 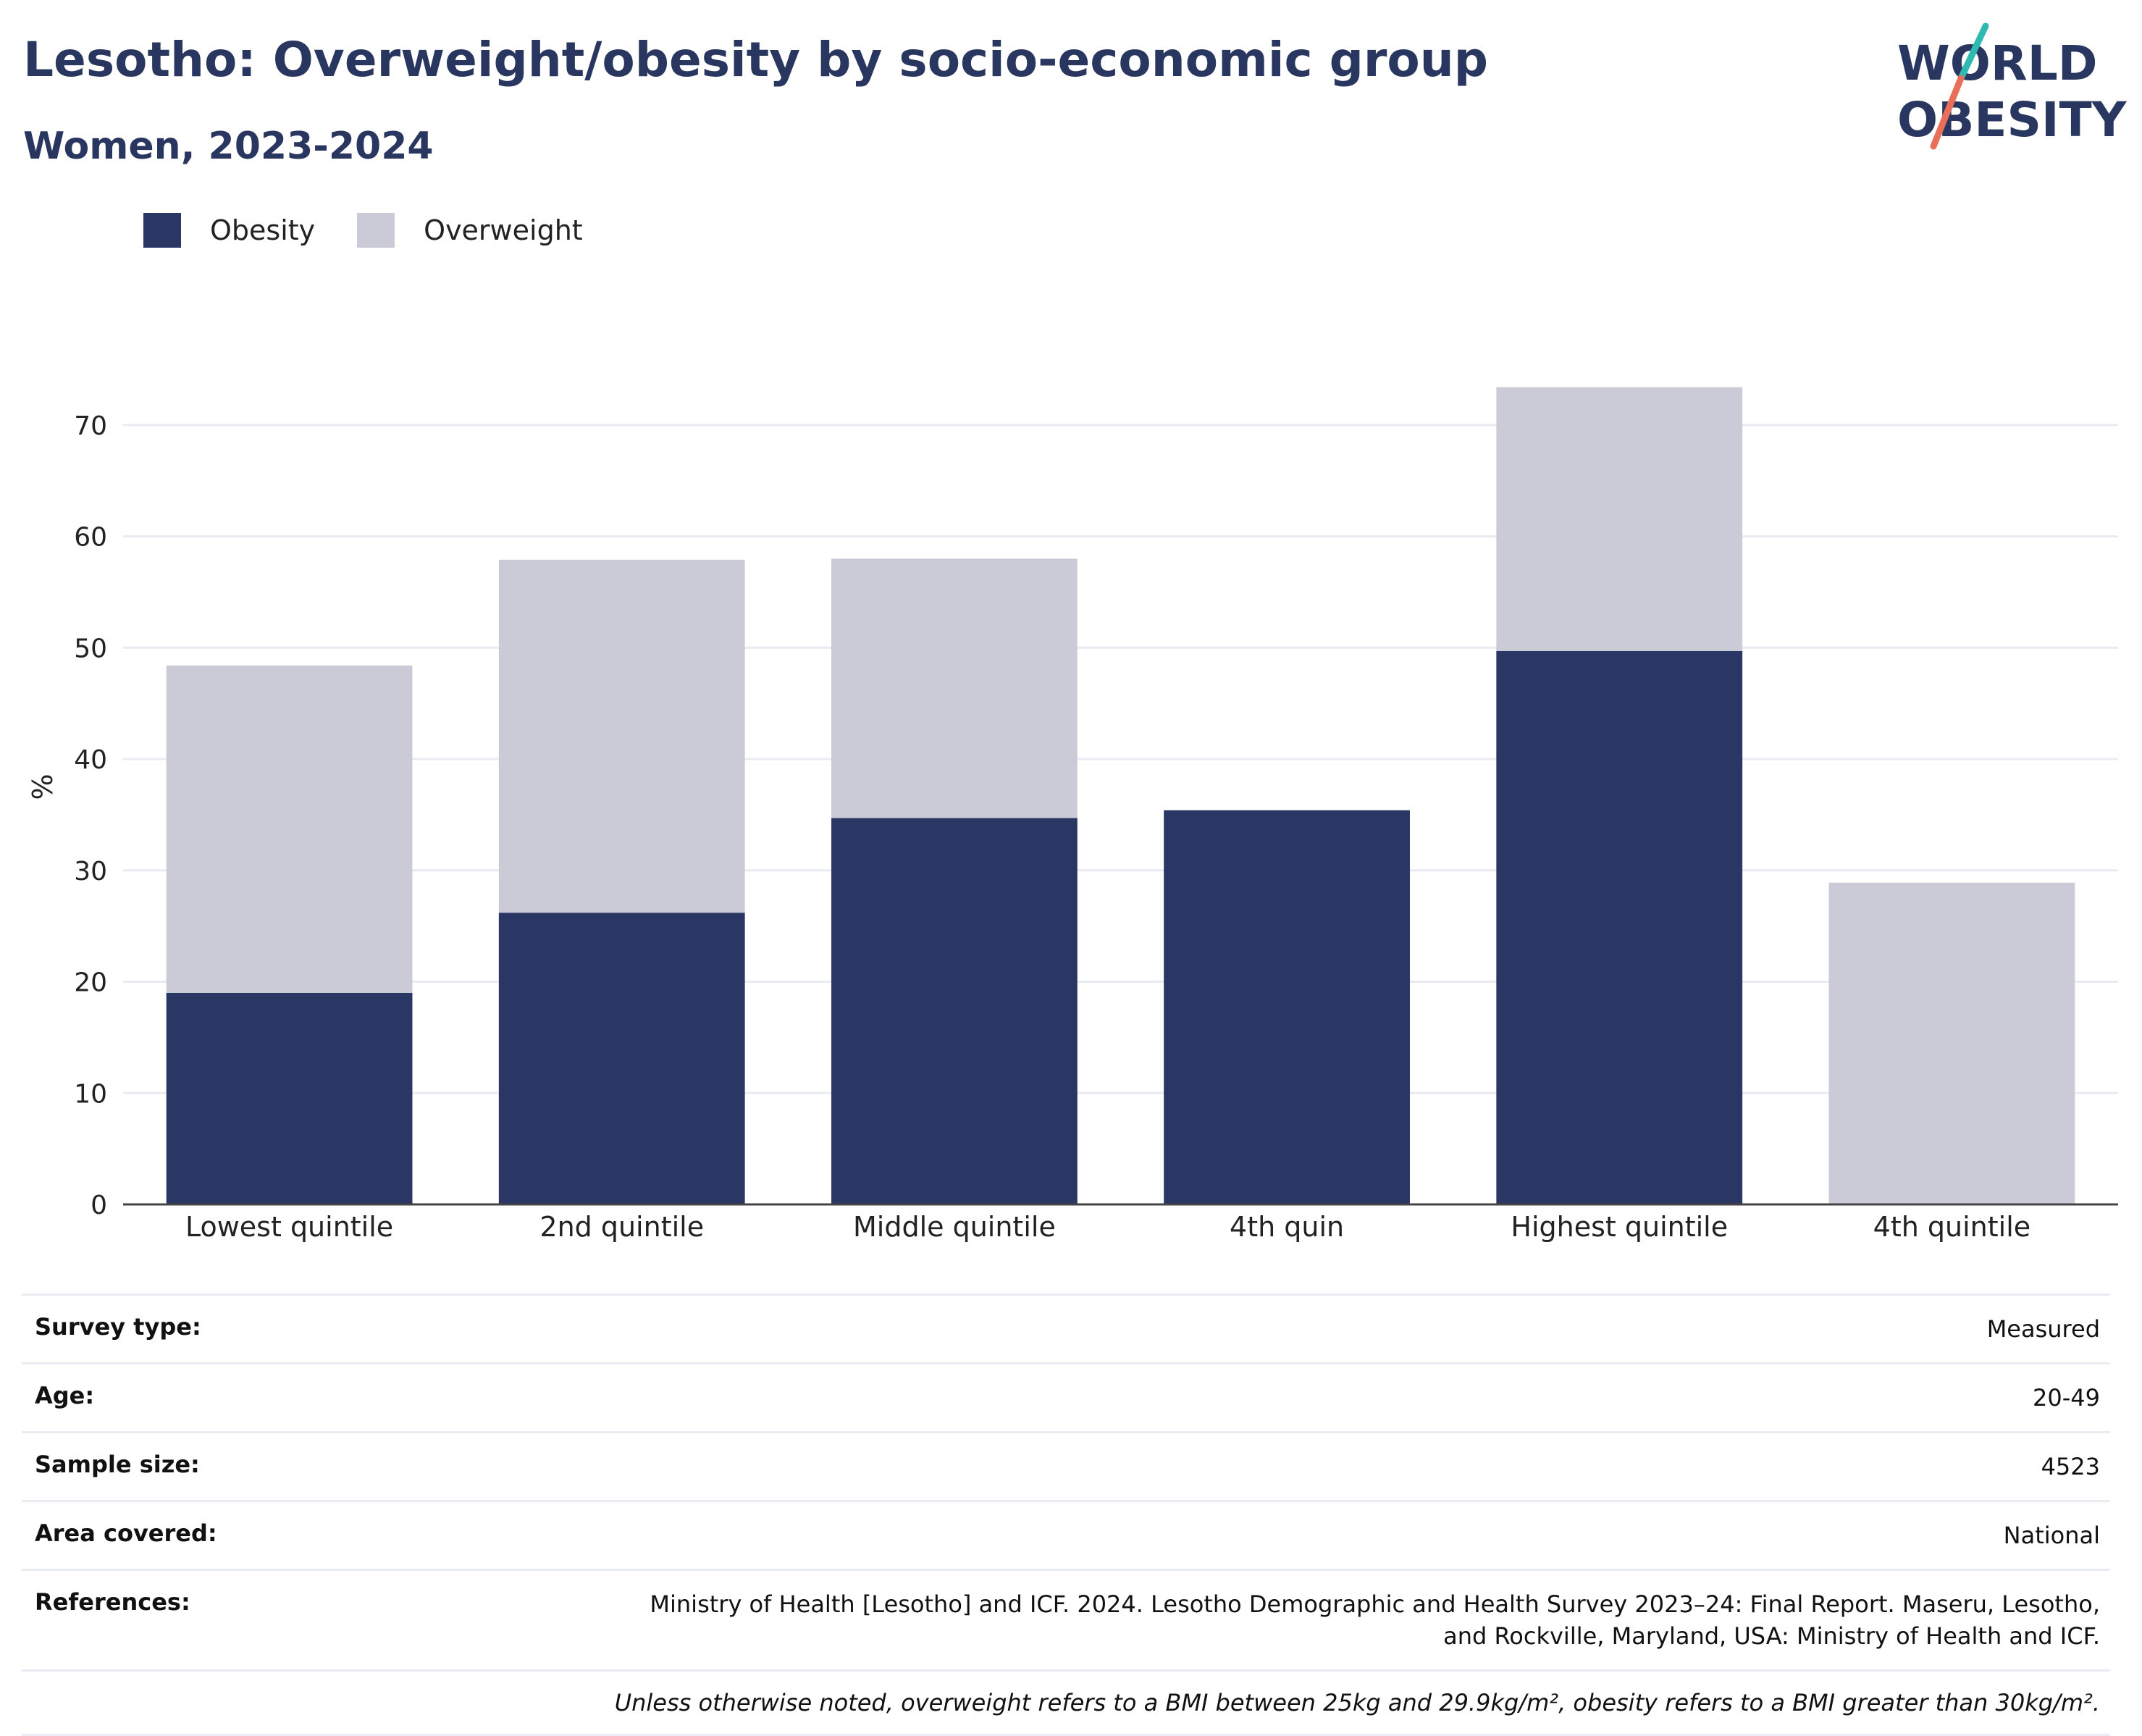 I want to click on logo-line-2: OBESITY, so click(x=2012, y=120).